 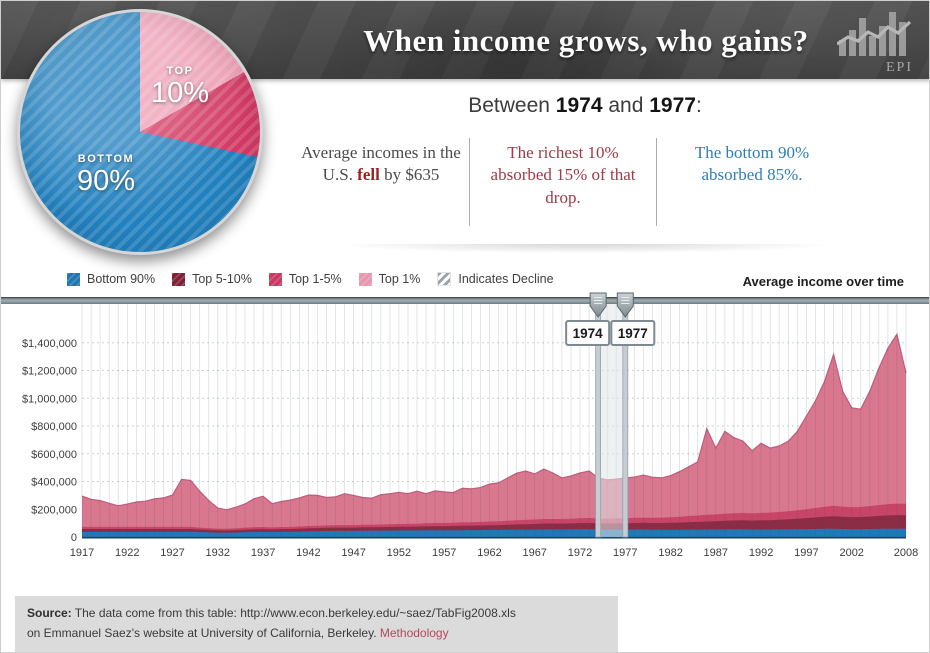 I want to click on legend-label-top-5-10: Top 5-10%, so click(x=222, y=279).